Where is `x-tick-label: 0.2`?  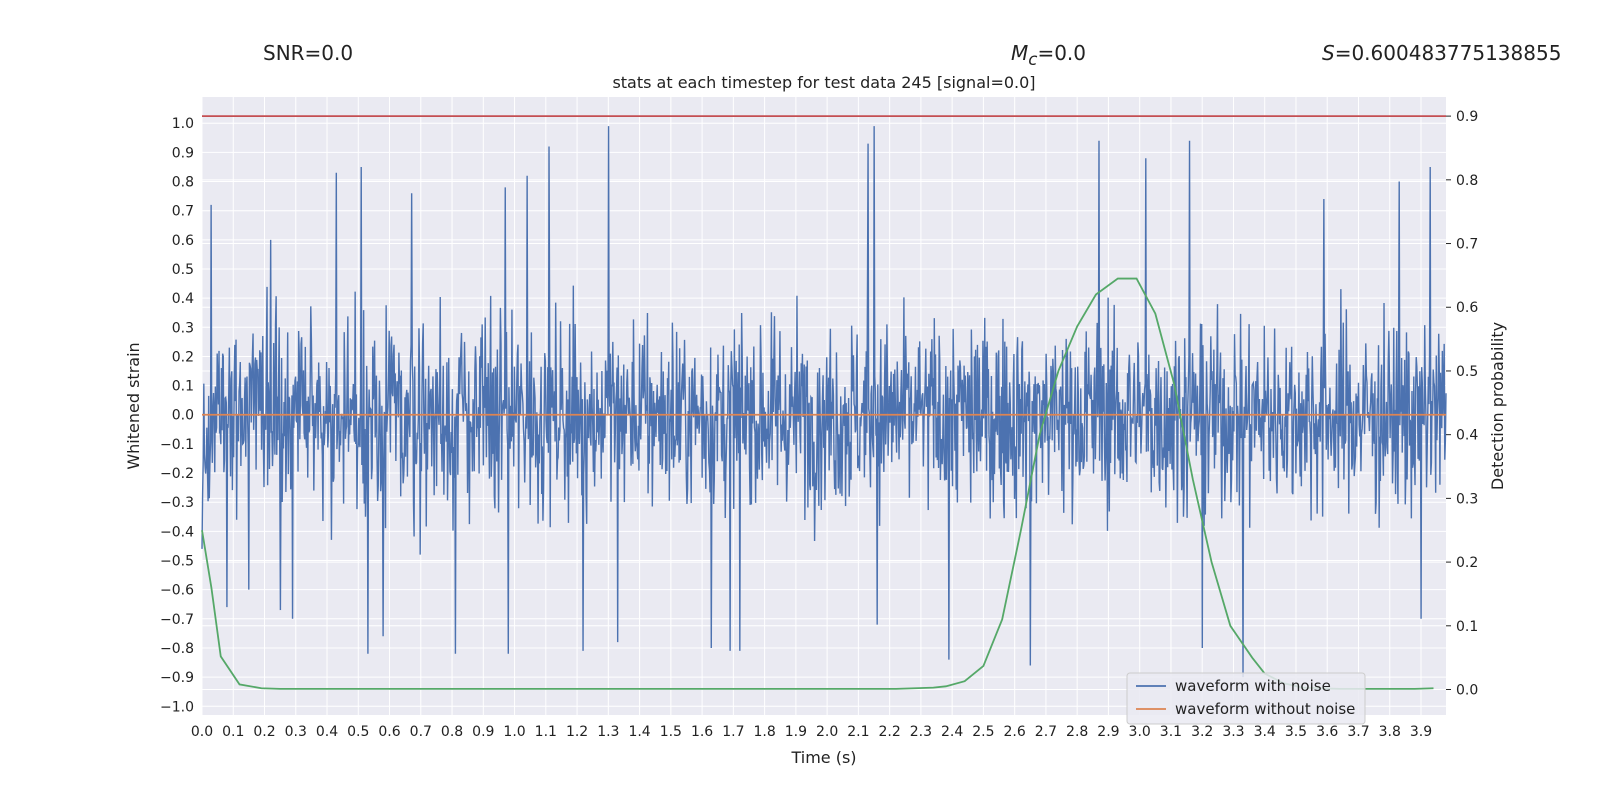 x-tick-label: 0.2 is located at coordinates (264, 732).